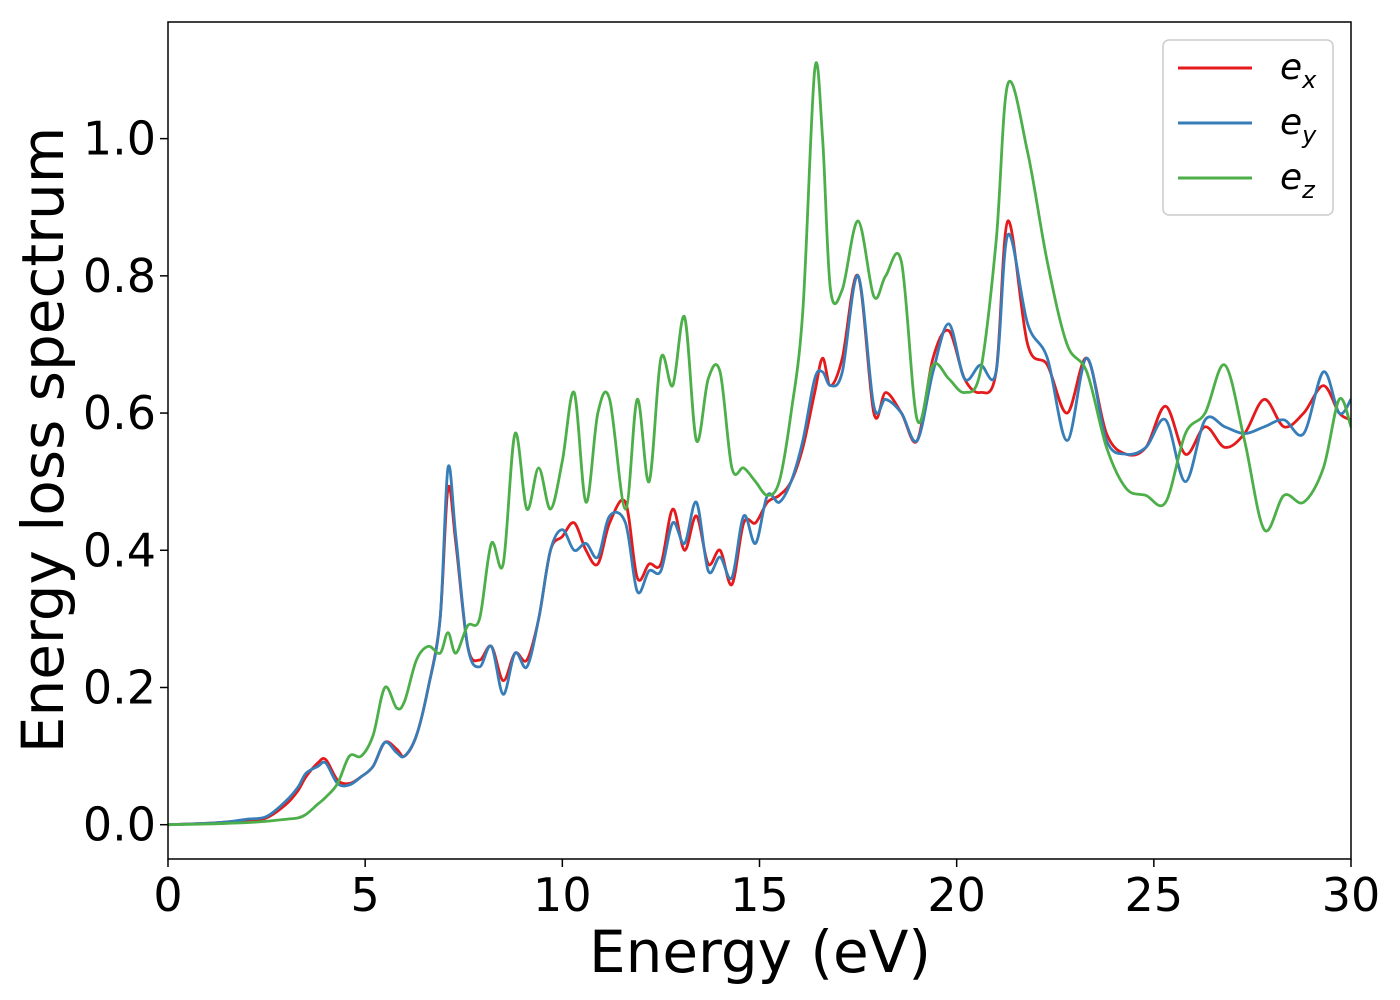  I want to click on legend-label-y: ey, so click(1298, 125).